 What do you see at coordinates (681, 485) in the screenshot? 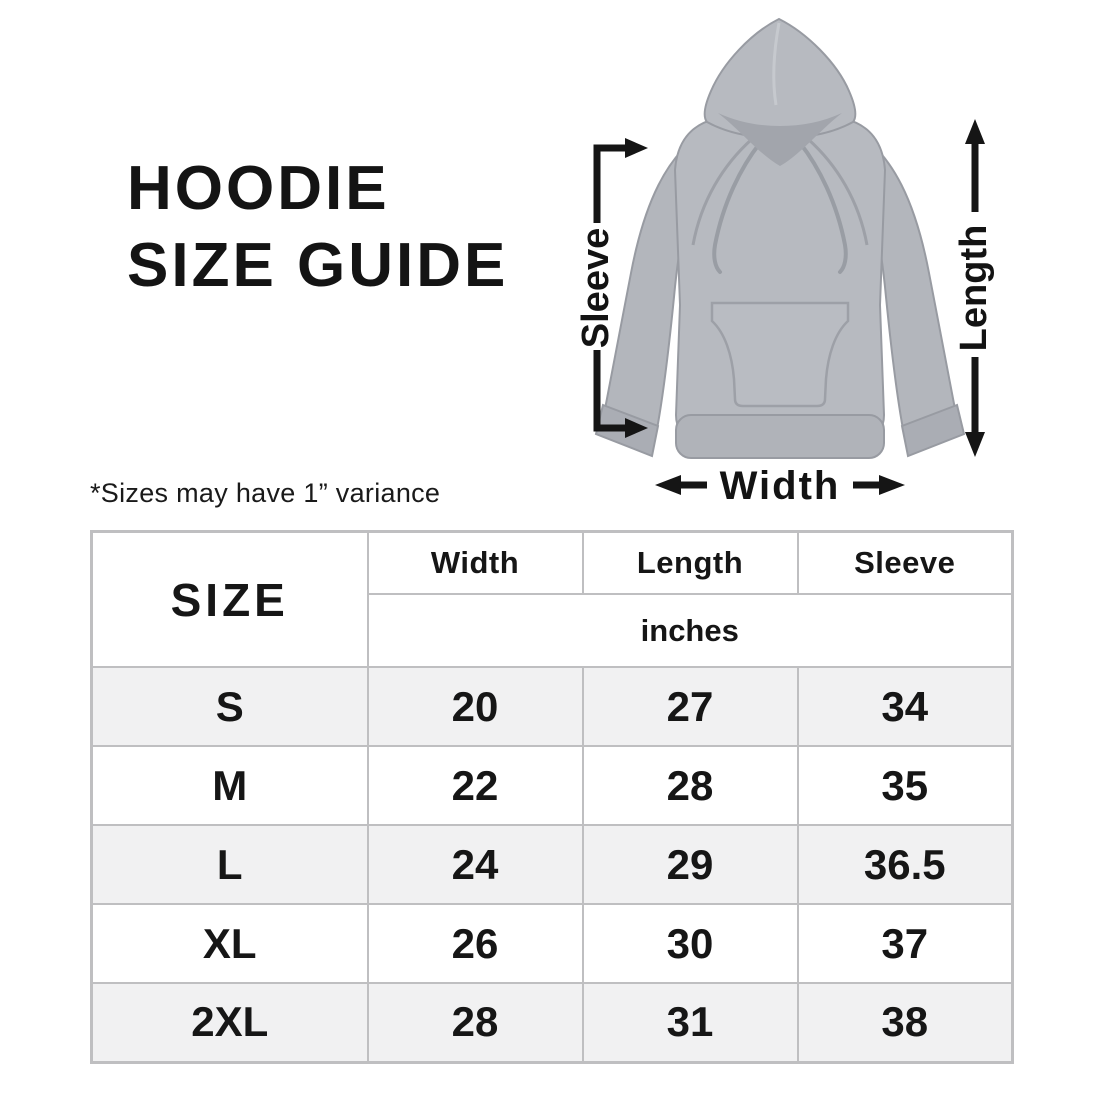
I see `width-left-arrow-icon` at bounding box center [681, 485].